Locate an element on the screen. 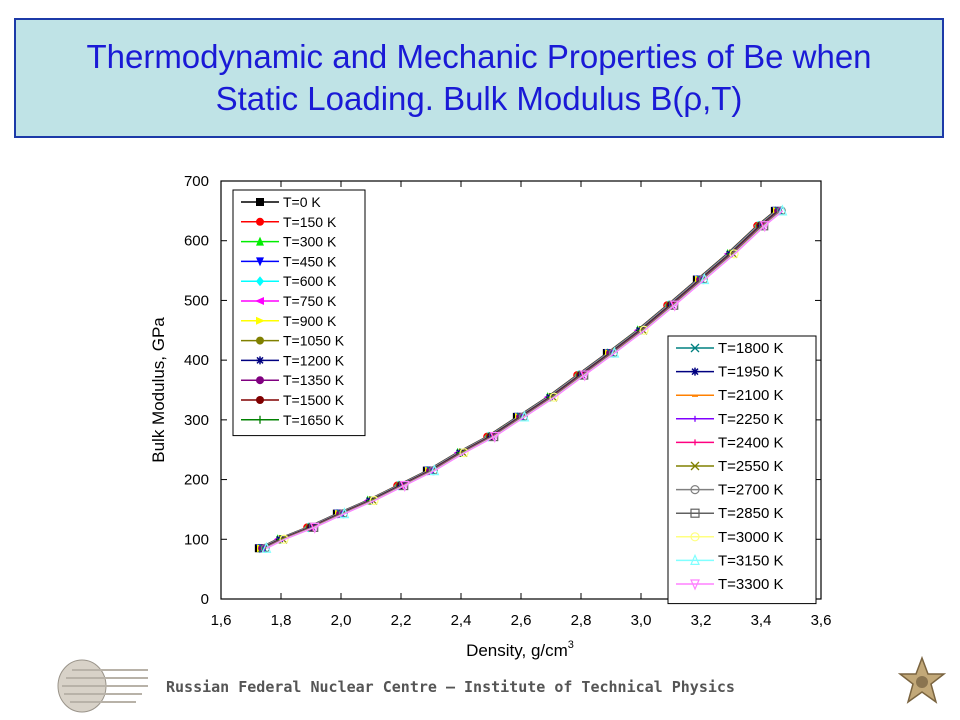  legend-entry: T=1950 K is located at coordinates (729, 372).